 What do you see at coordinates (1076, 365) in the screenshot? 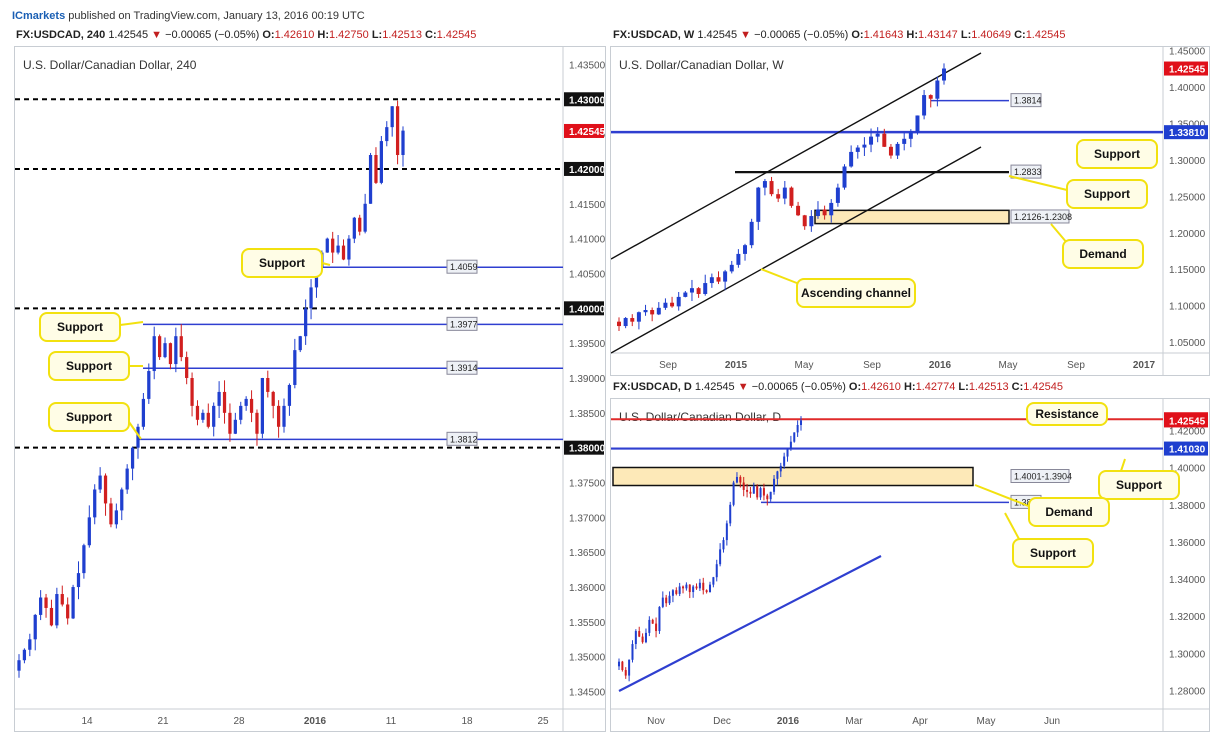
I see `x-tick-label: Sep` at bounding box center [1076, 365].